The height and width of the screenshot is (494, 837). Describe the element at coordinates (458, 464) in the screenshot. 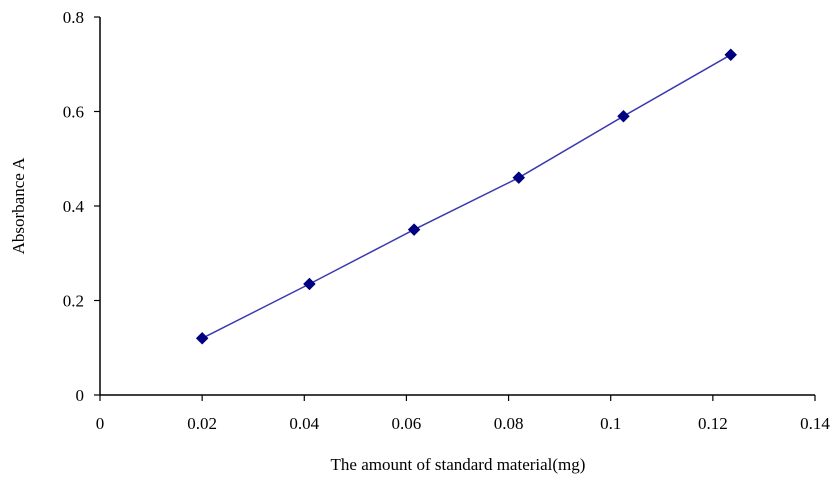

I see `x-axis-title: The amount of standard material(mg)` at that location.